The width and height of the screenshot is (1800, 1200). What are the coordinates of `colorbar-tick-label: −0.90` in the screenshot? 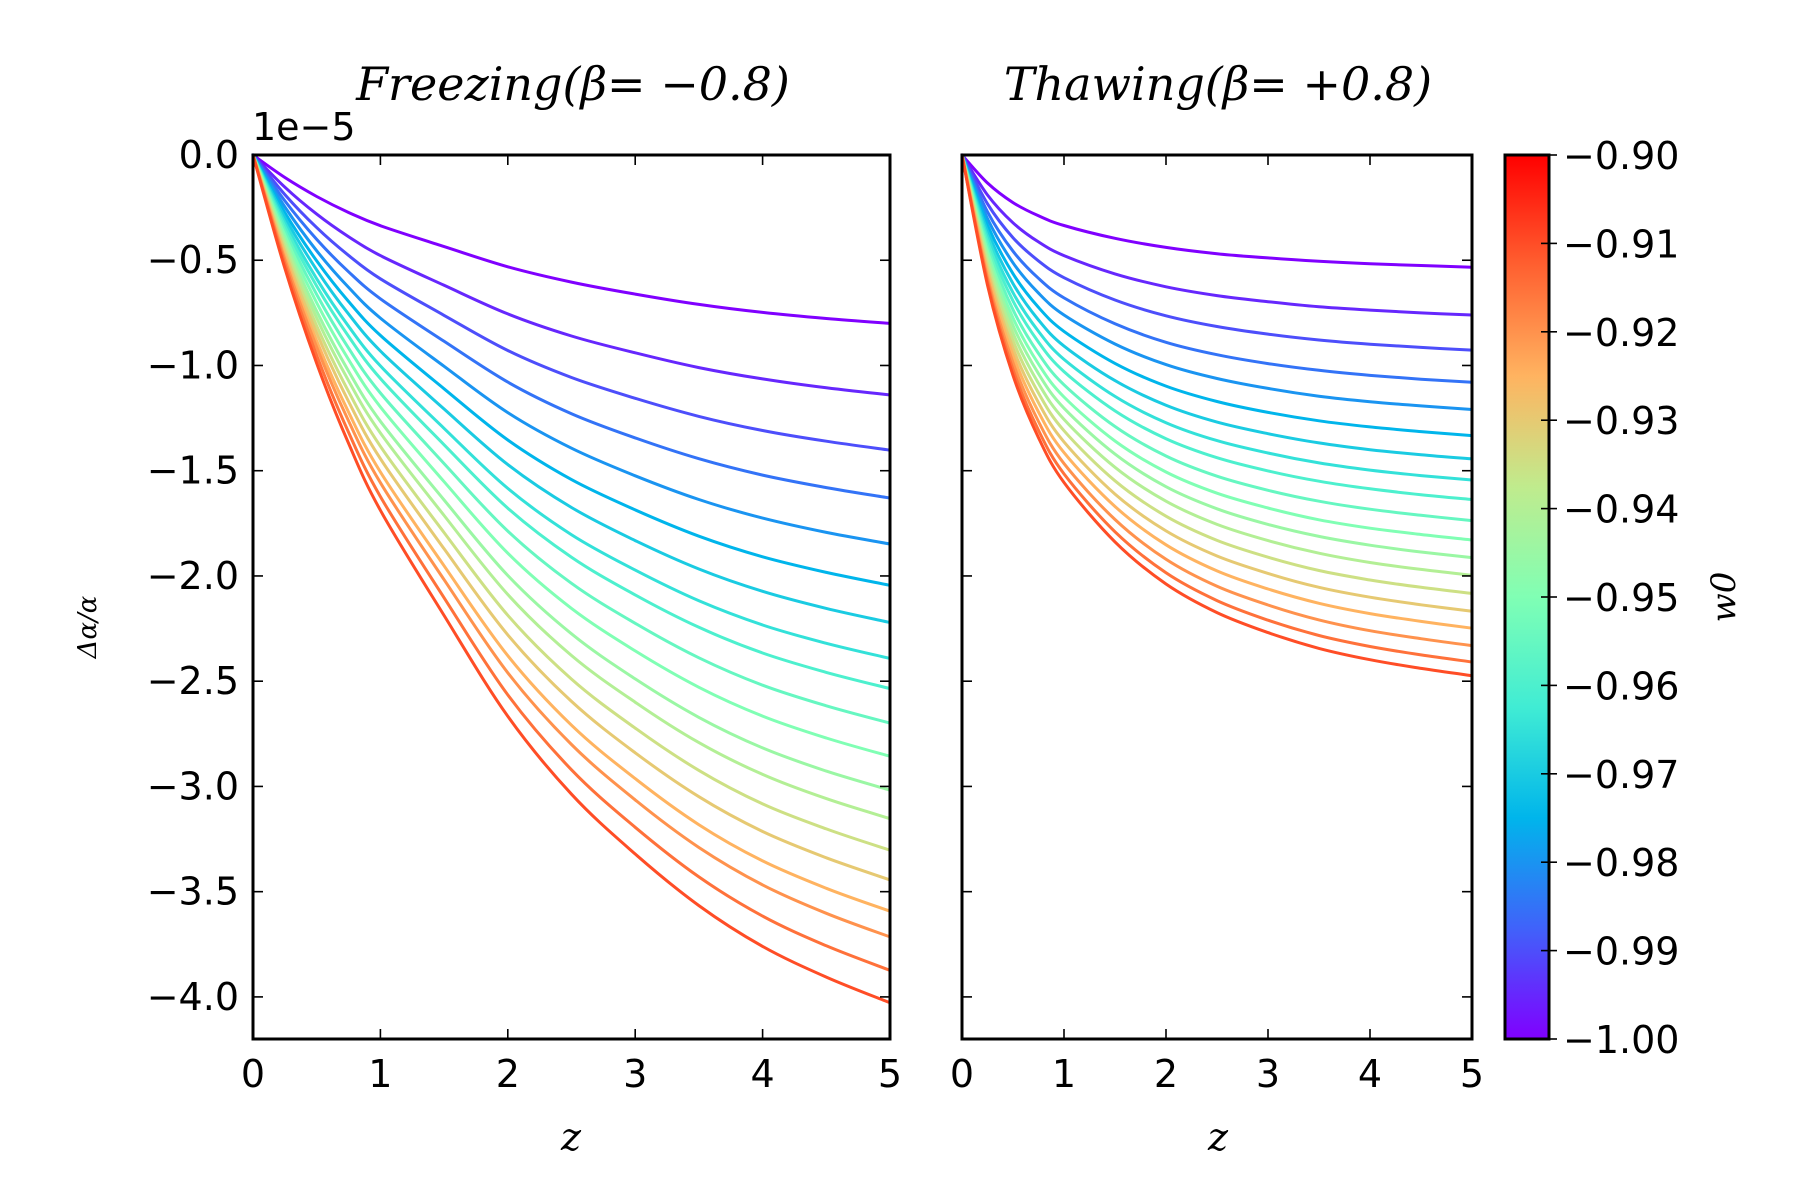 It's located at (1621, 156).